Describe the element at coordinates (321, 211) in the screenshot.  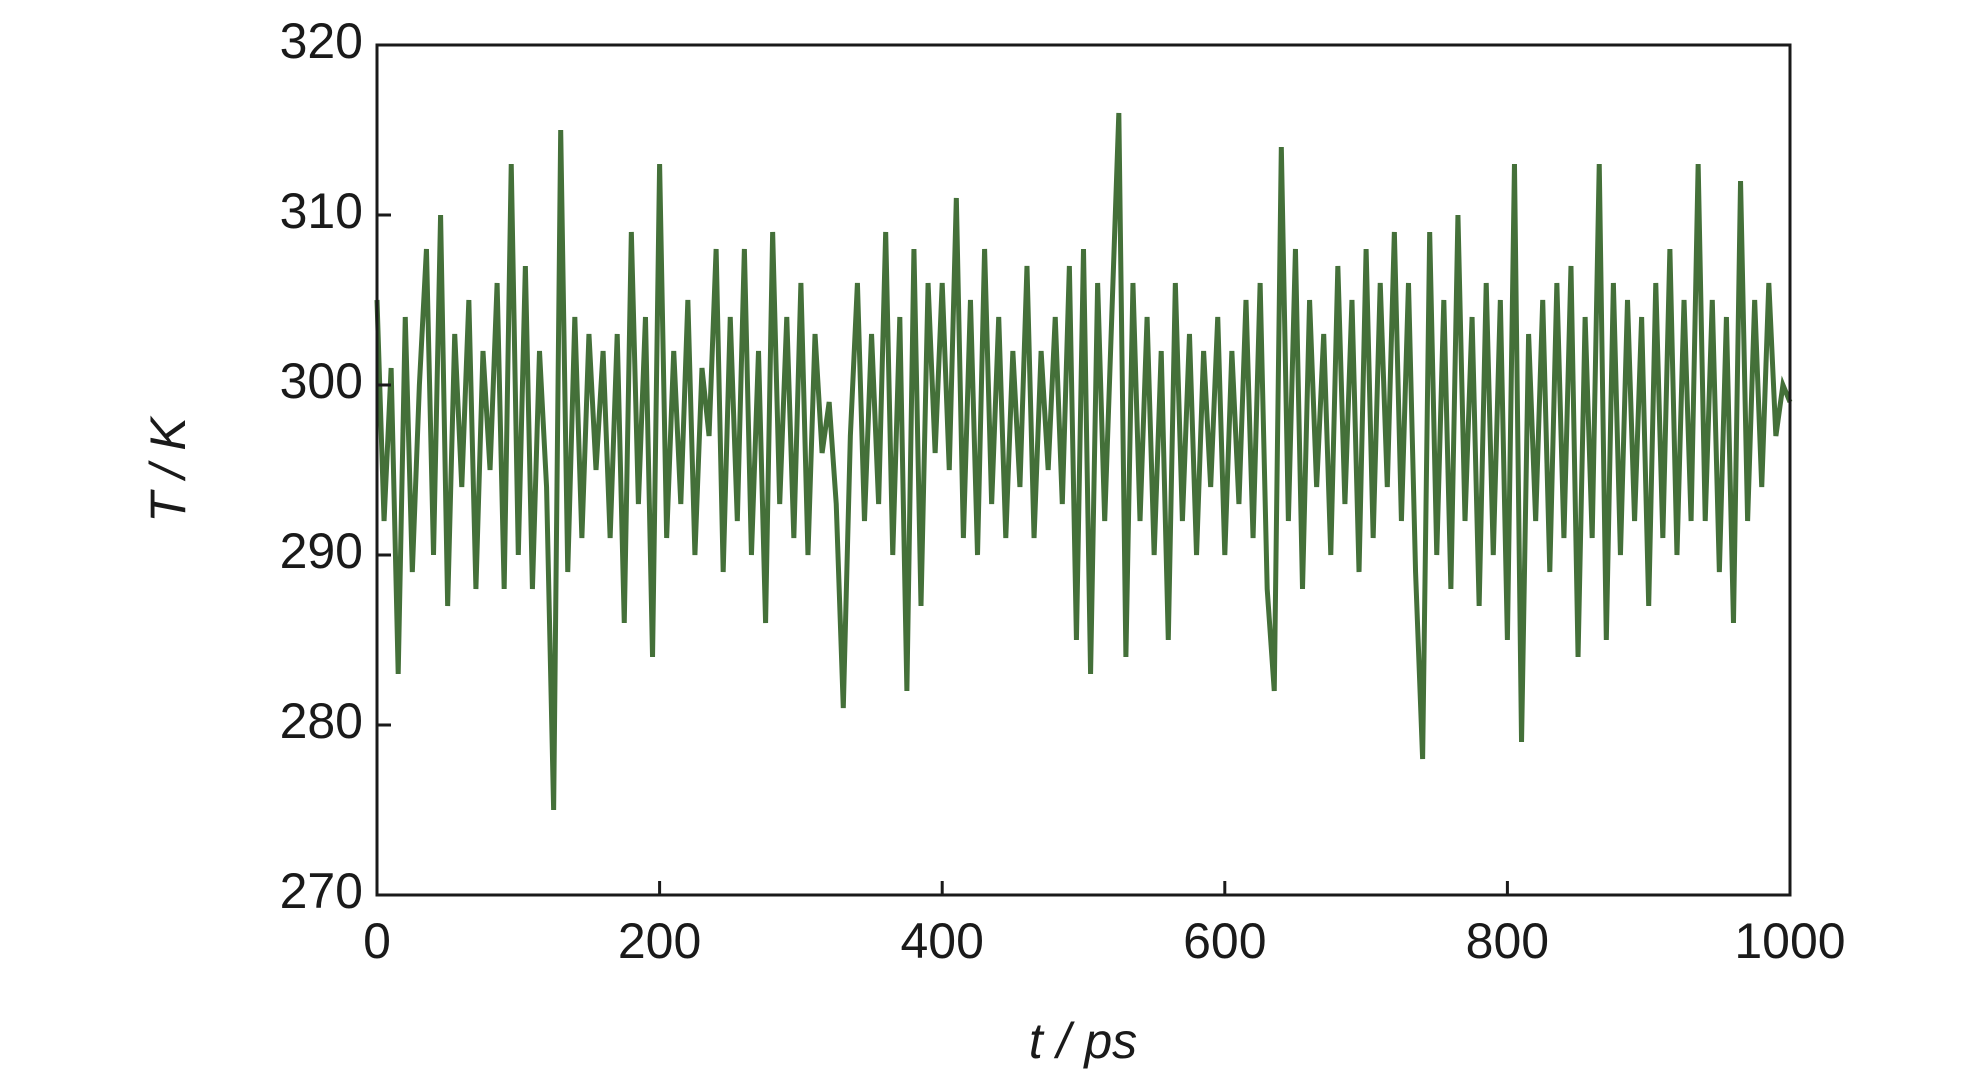
I see `y-tick-label: 310` at that location.